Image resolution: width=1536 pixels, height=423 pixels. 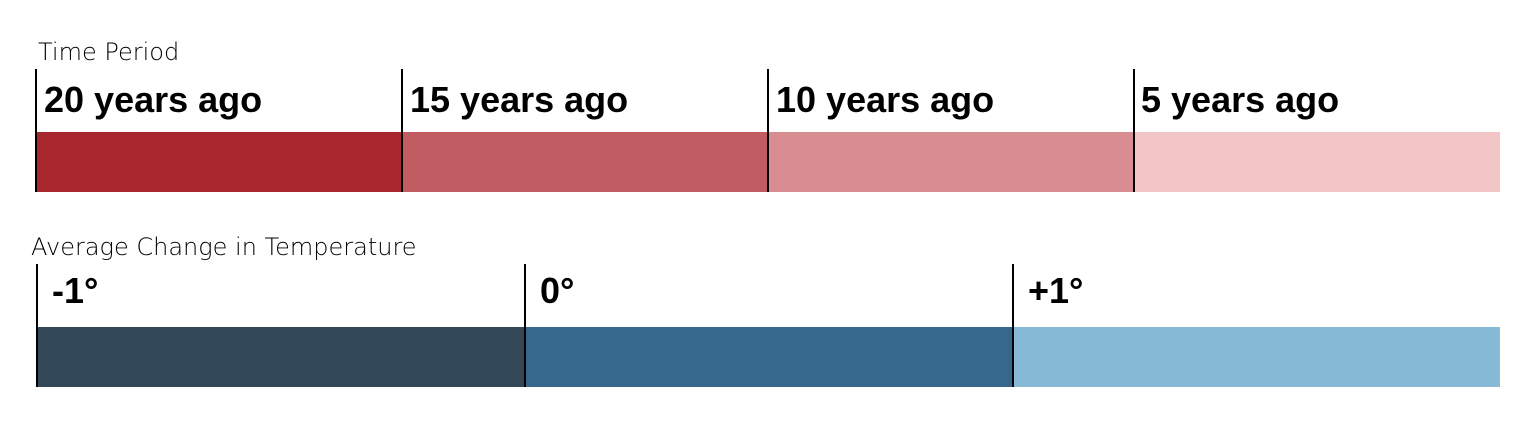 What do you see at coordinates (1240, 99) in the screenshot?
I see `time-label-5-years: 5 years ago` at bounding box center [1240, 99].